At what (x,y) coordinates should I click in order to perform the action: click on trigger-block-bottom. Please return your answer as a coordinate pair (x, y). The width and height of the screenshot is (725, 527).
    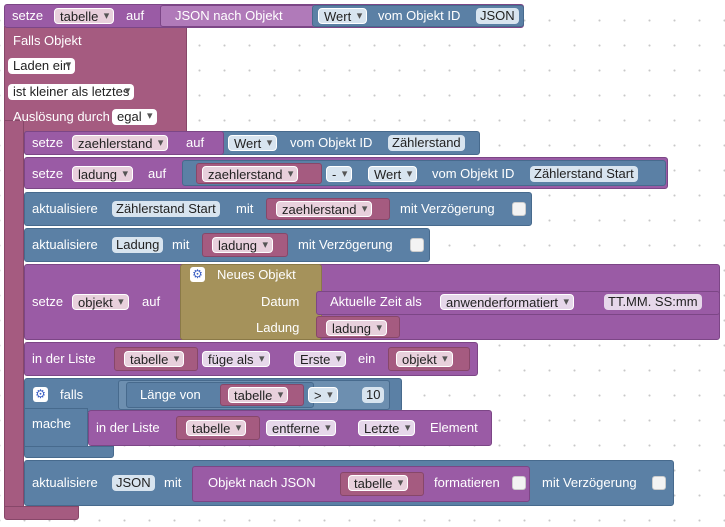
    Looking at the image, I should click on (41, 513).